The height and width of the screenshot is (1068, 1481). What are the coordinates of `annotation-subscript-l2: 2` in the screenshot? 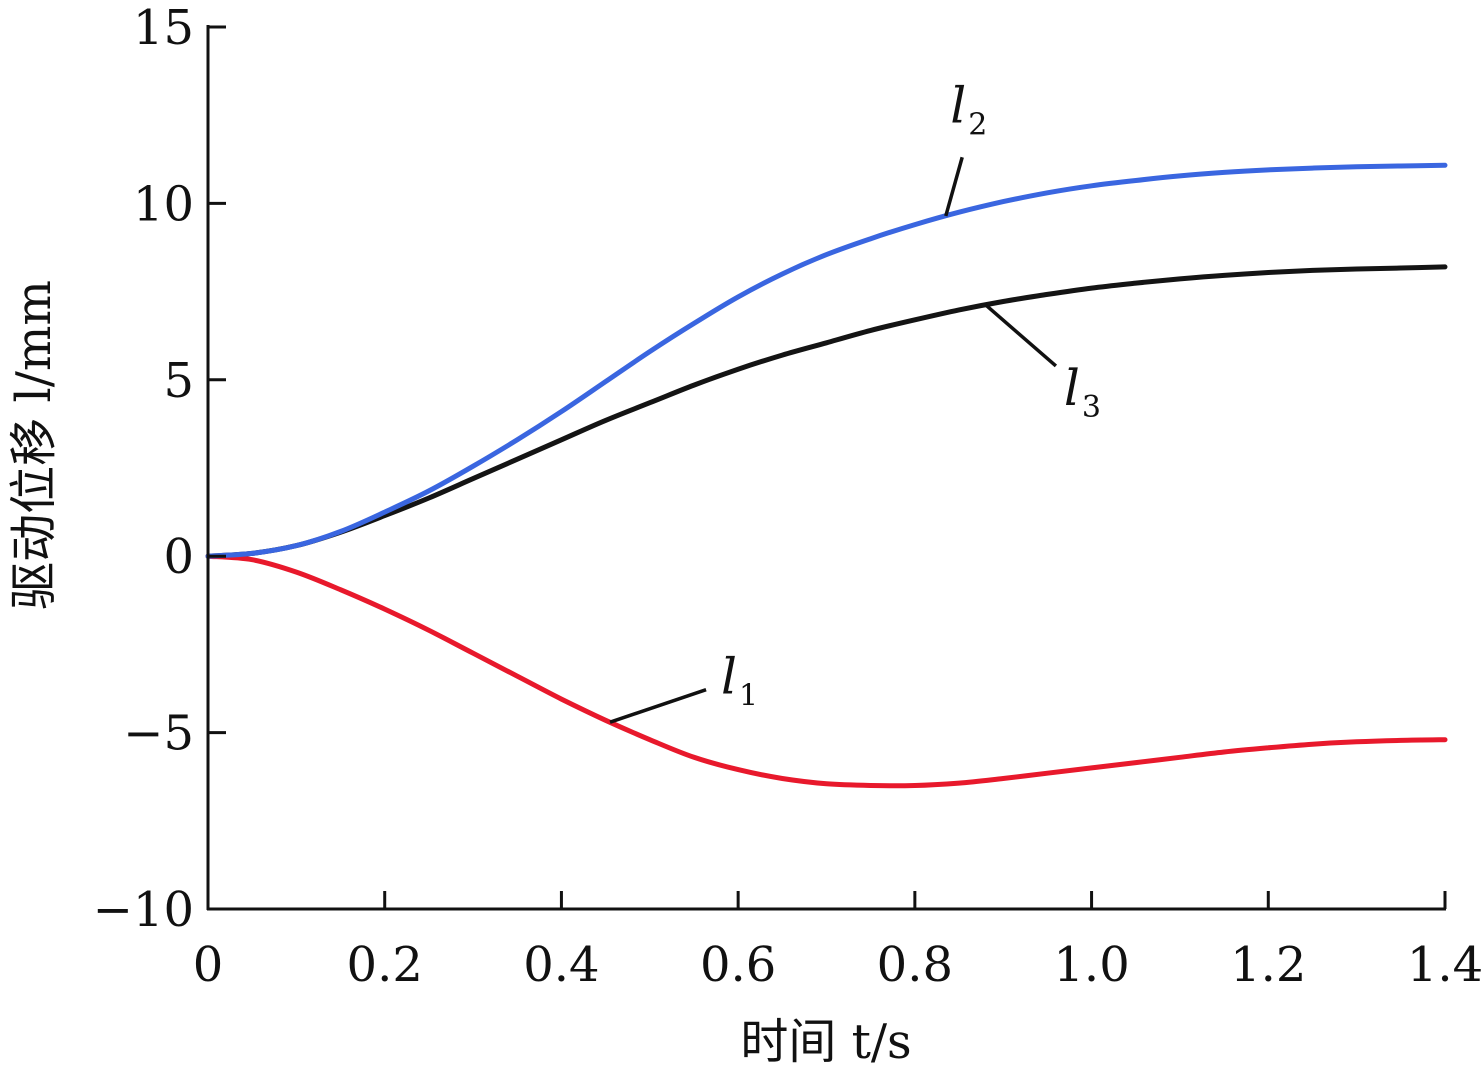 It's located at (977, 124).